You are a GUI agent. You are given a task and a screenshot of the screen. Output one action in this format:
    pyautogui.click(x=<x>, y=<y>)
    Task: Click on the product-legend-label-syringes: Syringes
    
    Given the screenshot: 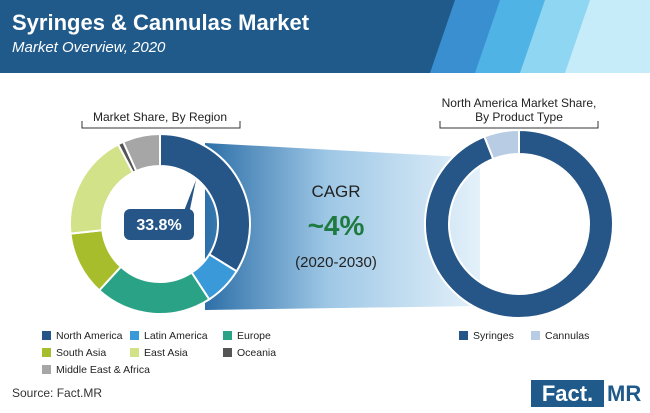 What is the action you would take?
    pyautogui.click(x=493, y=336)
    